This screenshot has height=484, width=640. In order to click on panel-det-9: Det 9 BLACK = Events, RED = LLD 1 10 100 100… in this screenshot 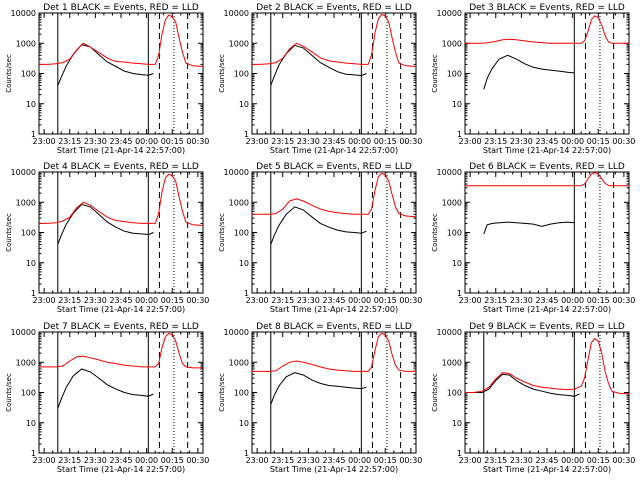, I will do `click(533, 398)`.